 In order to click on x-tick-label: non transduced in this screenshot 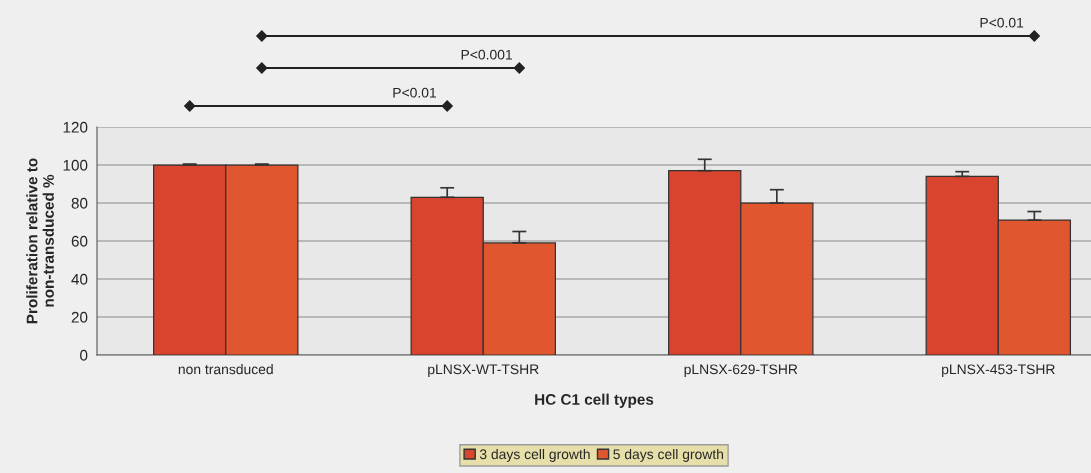, I will do `click(225, 369)`.